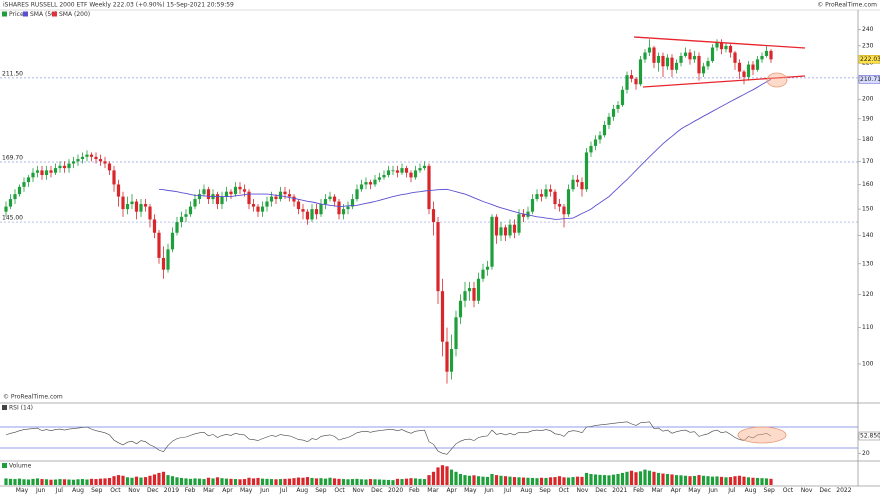 The image size is (880, 495). I want to click on x-tick-label: Sep, so click(321, 490).